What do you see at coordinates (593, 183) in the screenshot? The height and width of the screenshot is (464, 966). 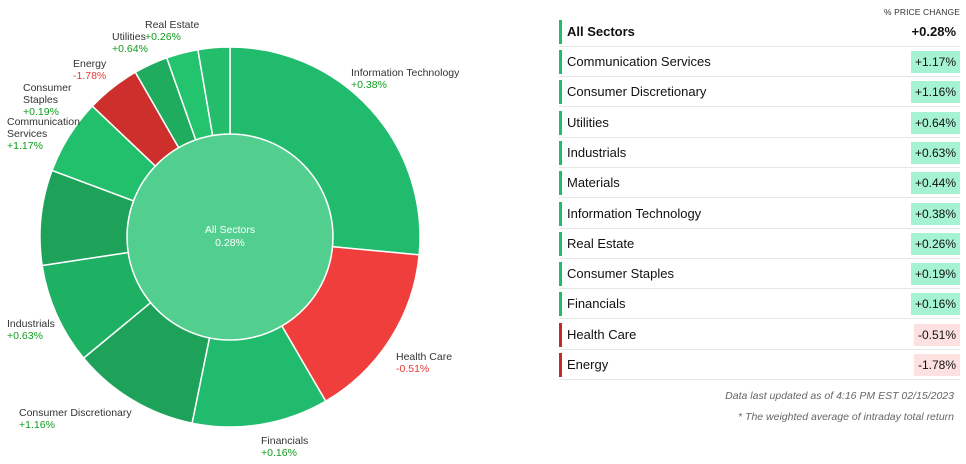 I see `row-name: Materials` at bounding box center [593, 183].